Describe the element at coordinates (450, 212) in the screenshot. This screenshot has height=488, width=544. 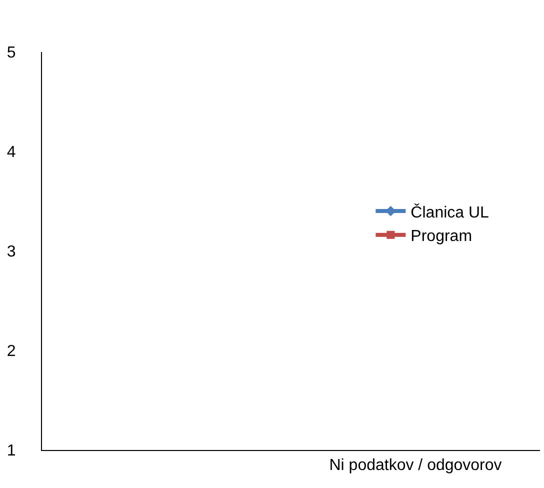
I see `legend-label: Članica UL` at that location.